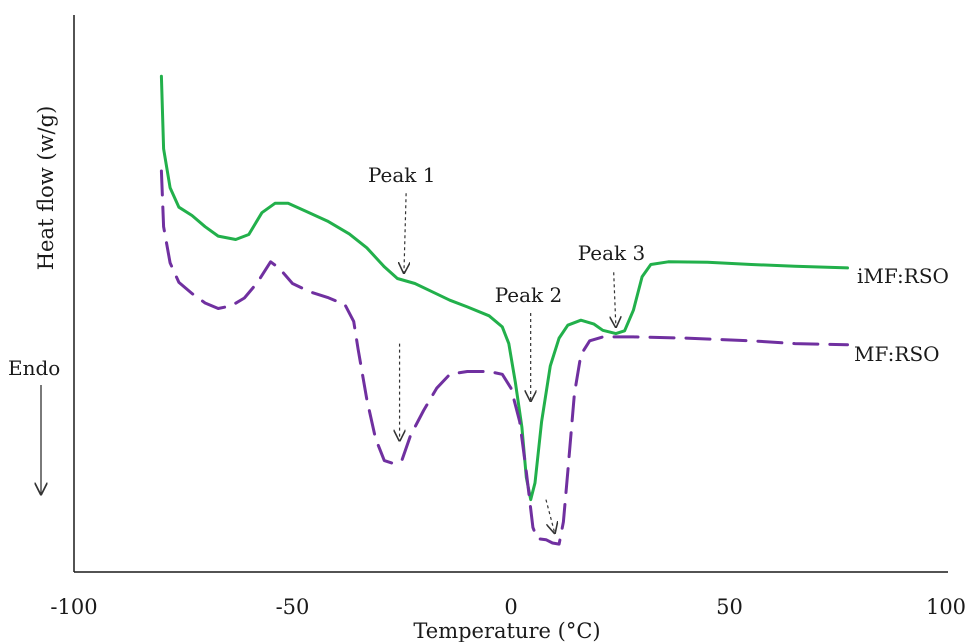  Describe the element at coordinates (73, 607) in the screenshot. I see `x-tick-label: -100` at that location.